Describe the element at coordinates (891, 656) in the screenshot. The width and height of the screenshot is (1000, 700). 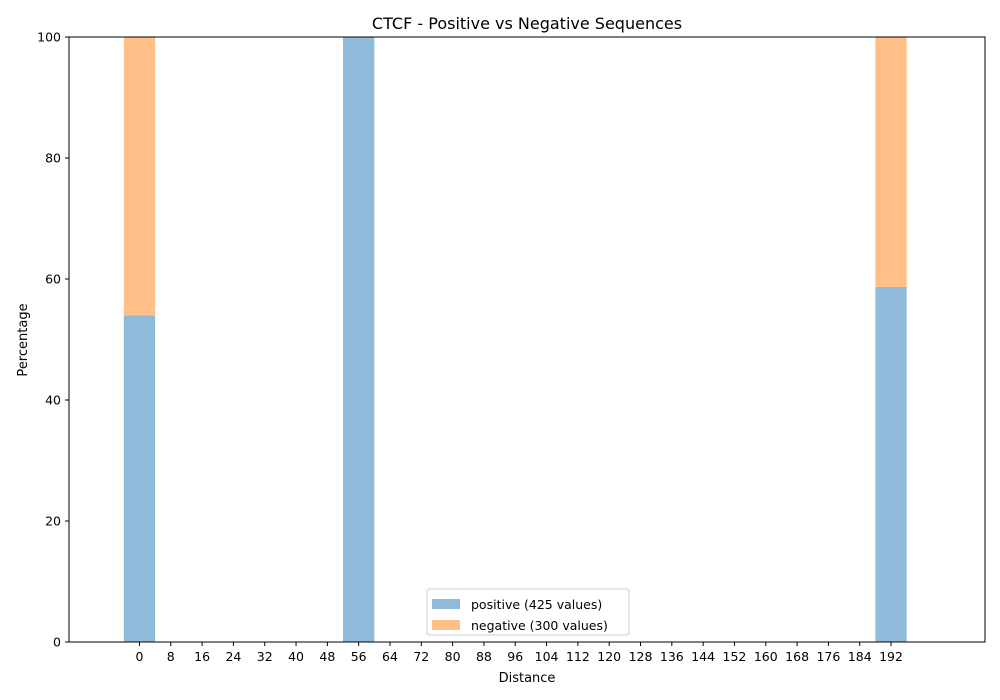
I see `x-tick-label: 192` at that location.